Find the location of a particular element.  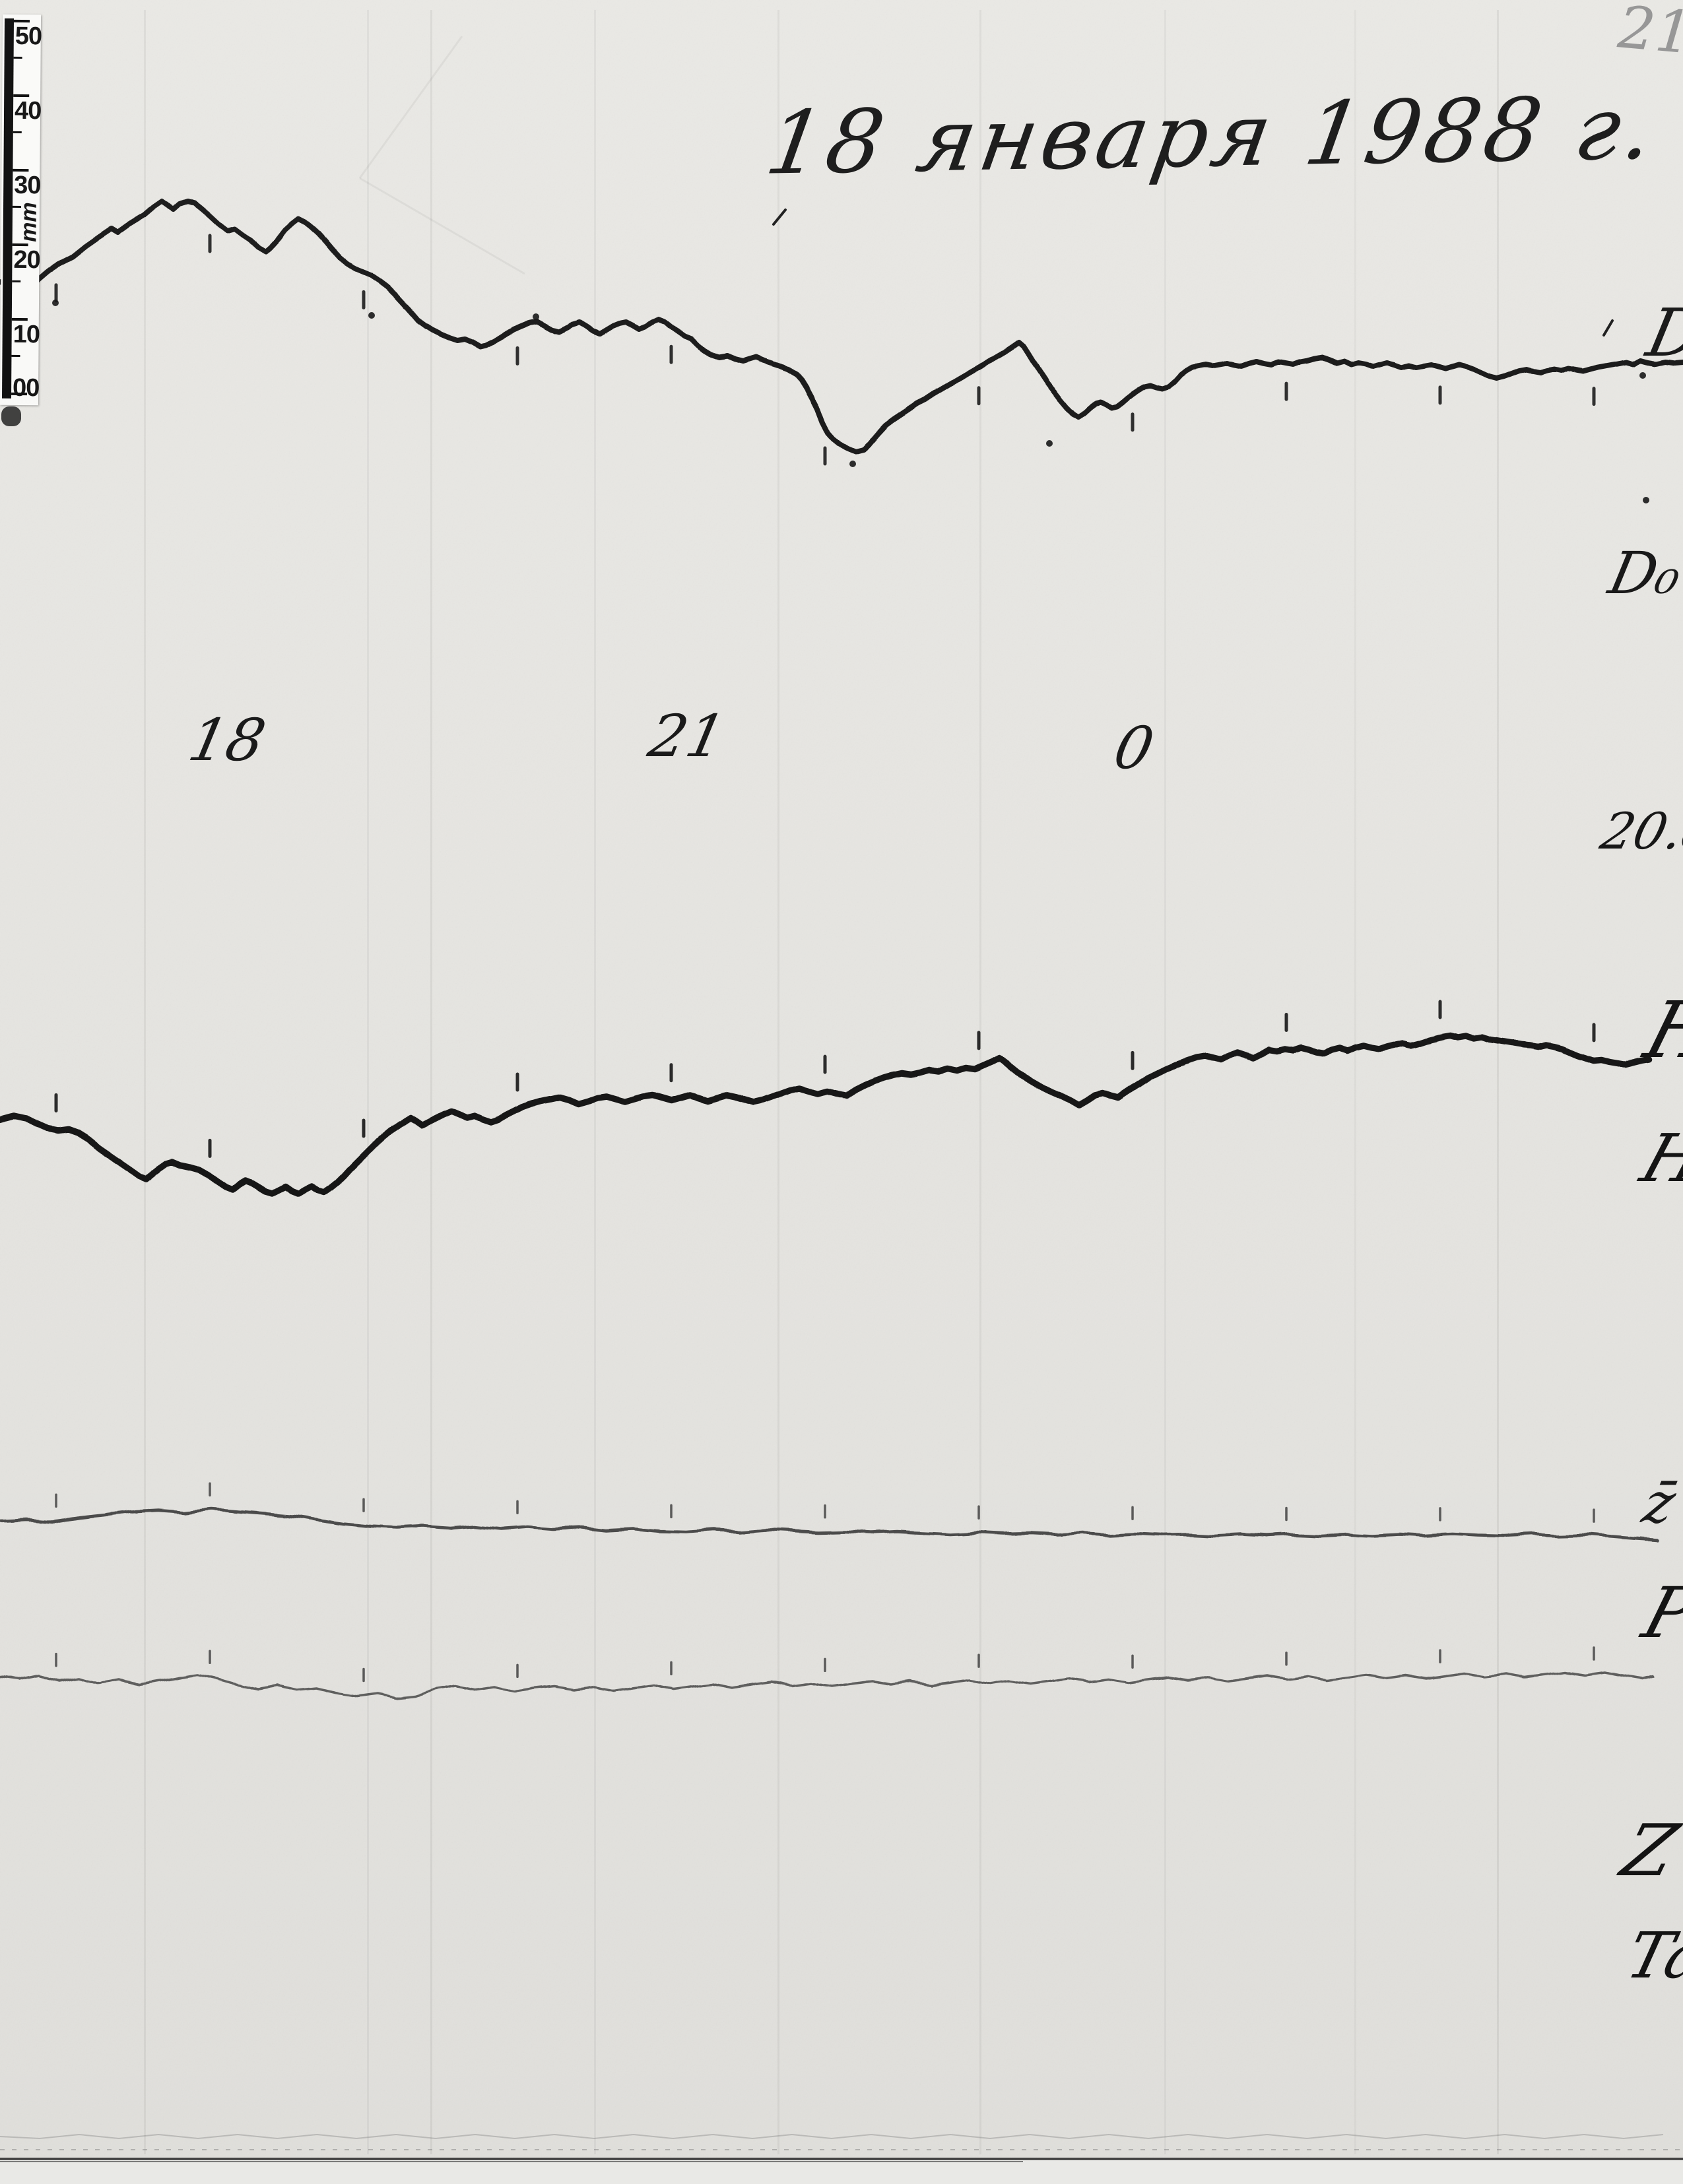

paper-creases is located at coordinates (441, 155).